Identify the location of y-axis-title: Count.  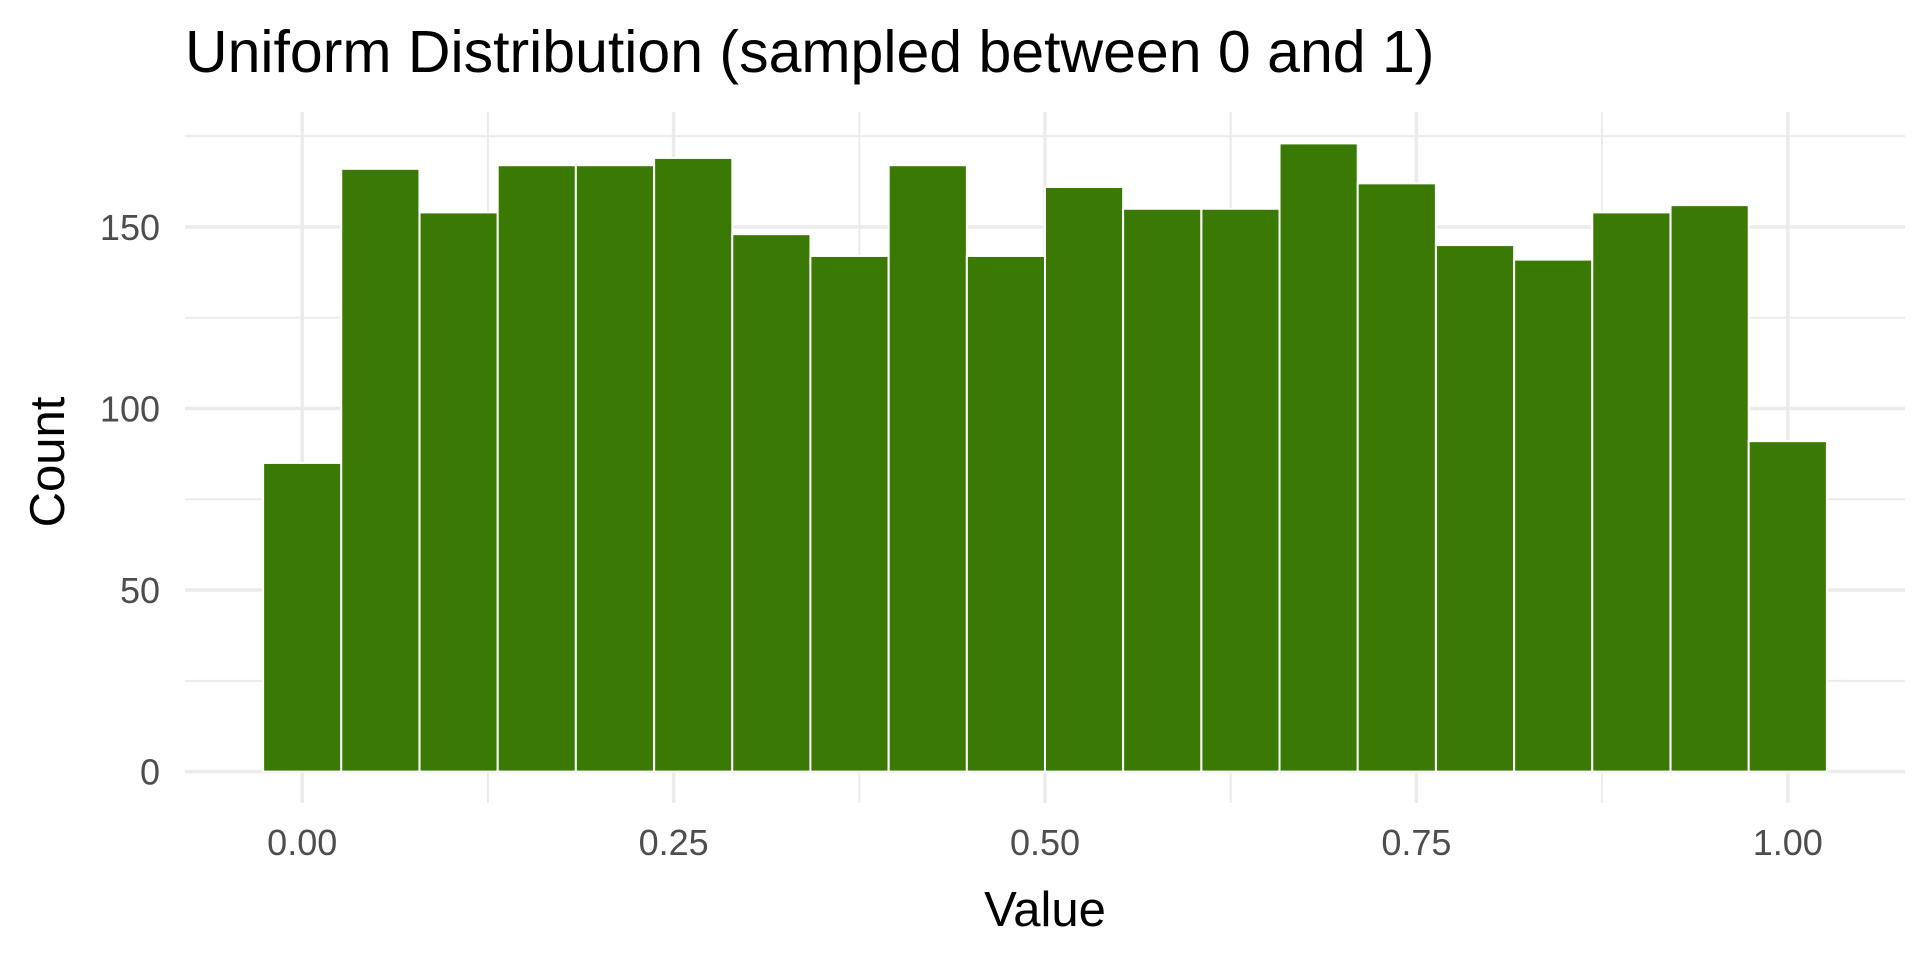
(48, 461).